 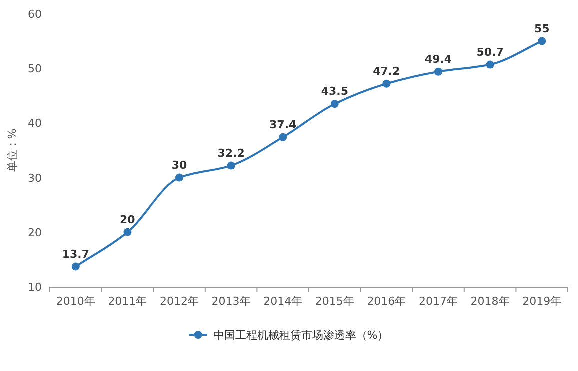 I want to click on x-tick-label: 2017年, so click(x=438, y=301).